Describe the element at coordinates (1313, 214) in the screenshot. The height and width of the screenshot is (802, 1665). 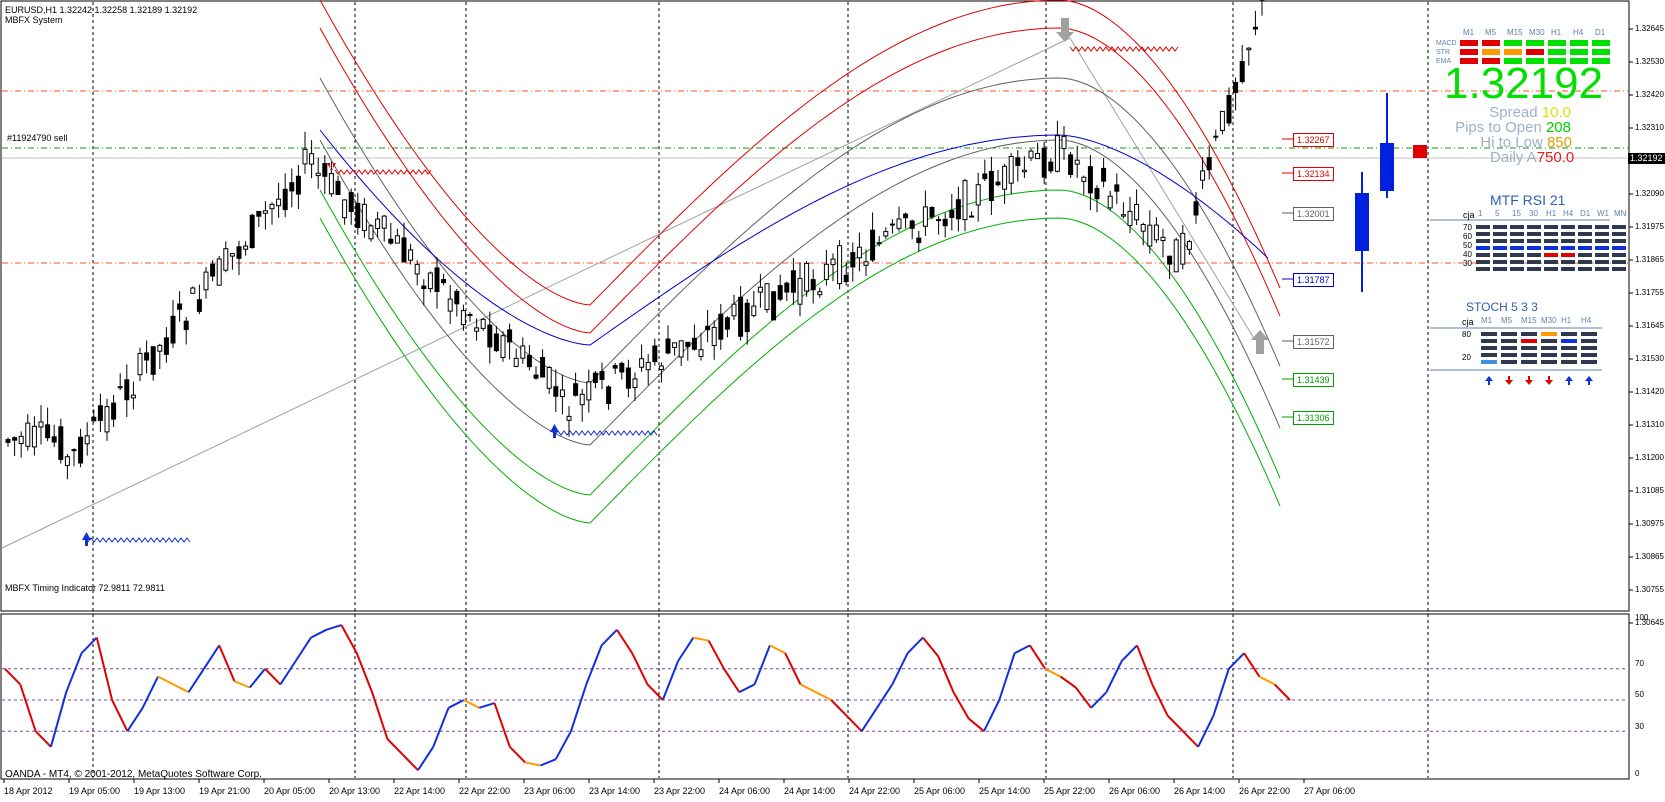
I see `band-label: 1.32001` at that location.